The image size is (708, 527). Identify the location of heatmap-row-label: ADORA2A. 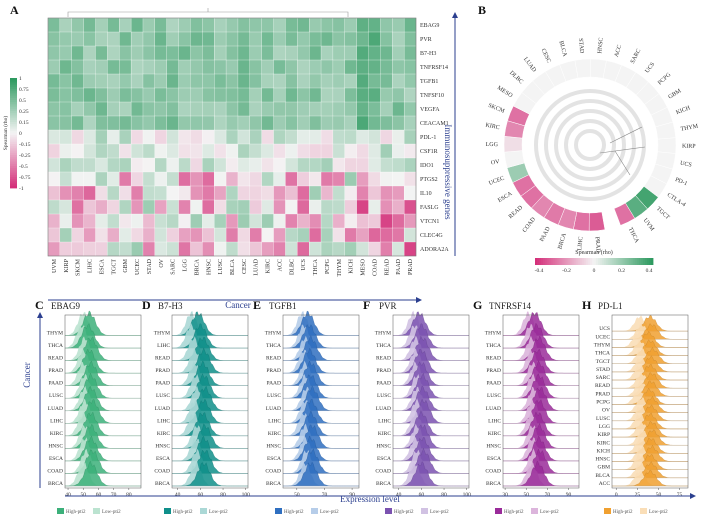
(434, 250).